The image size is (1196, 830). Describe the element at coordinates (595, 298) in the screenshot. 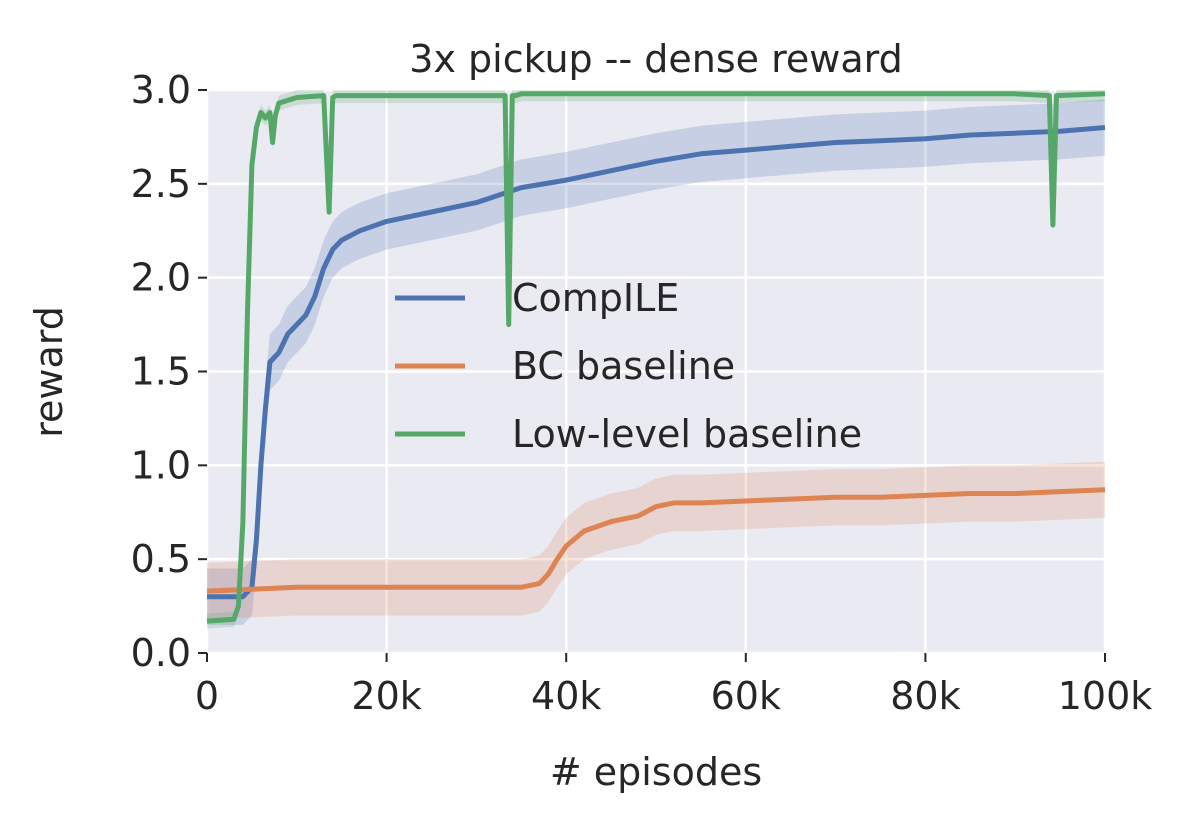

I see `legend-label-compile: CompILE` at that location.